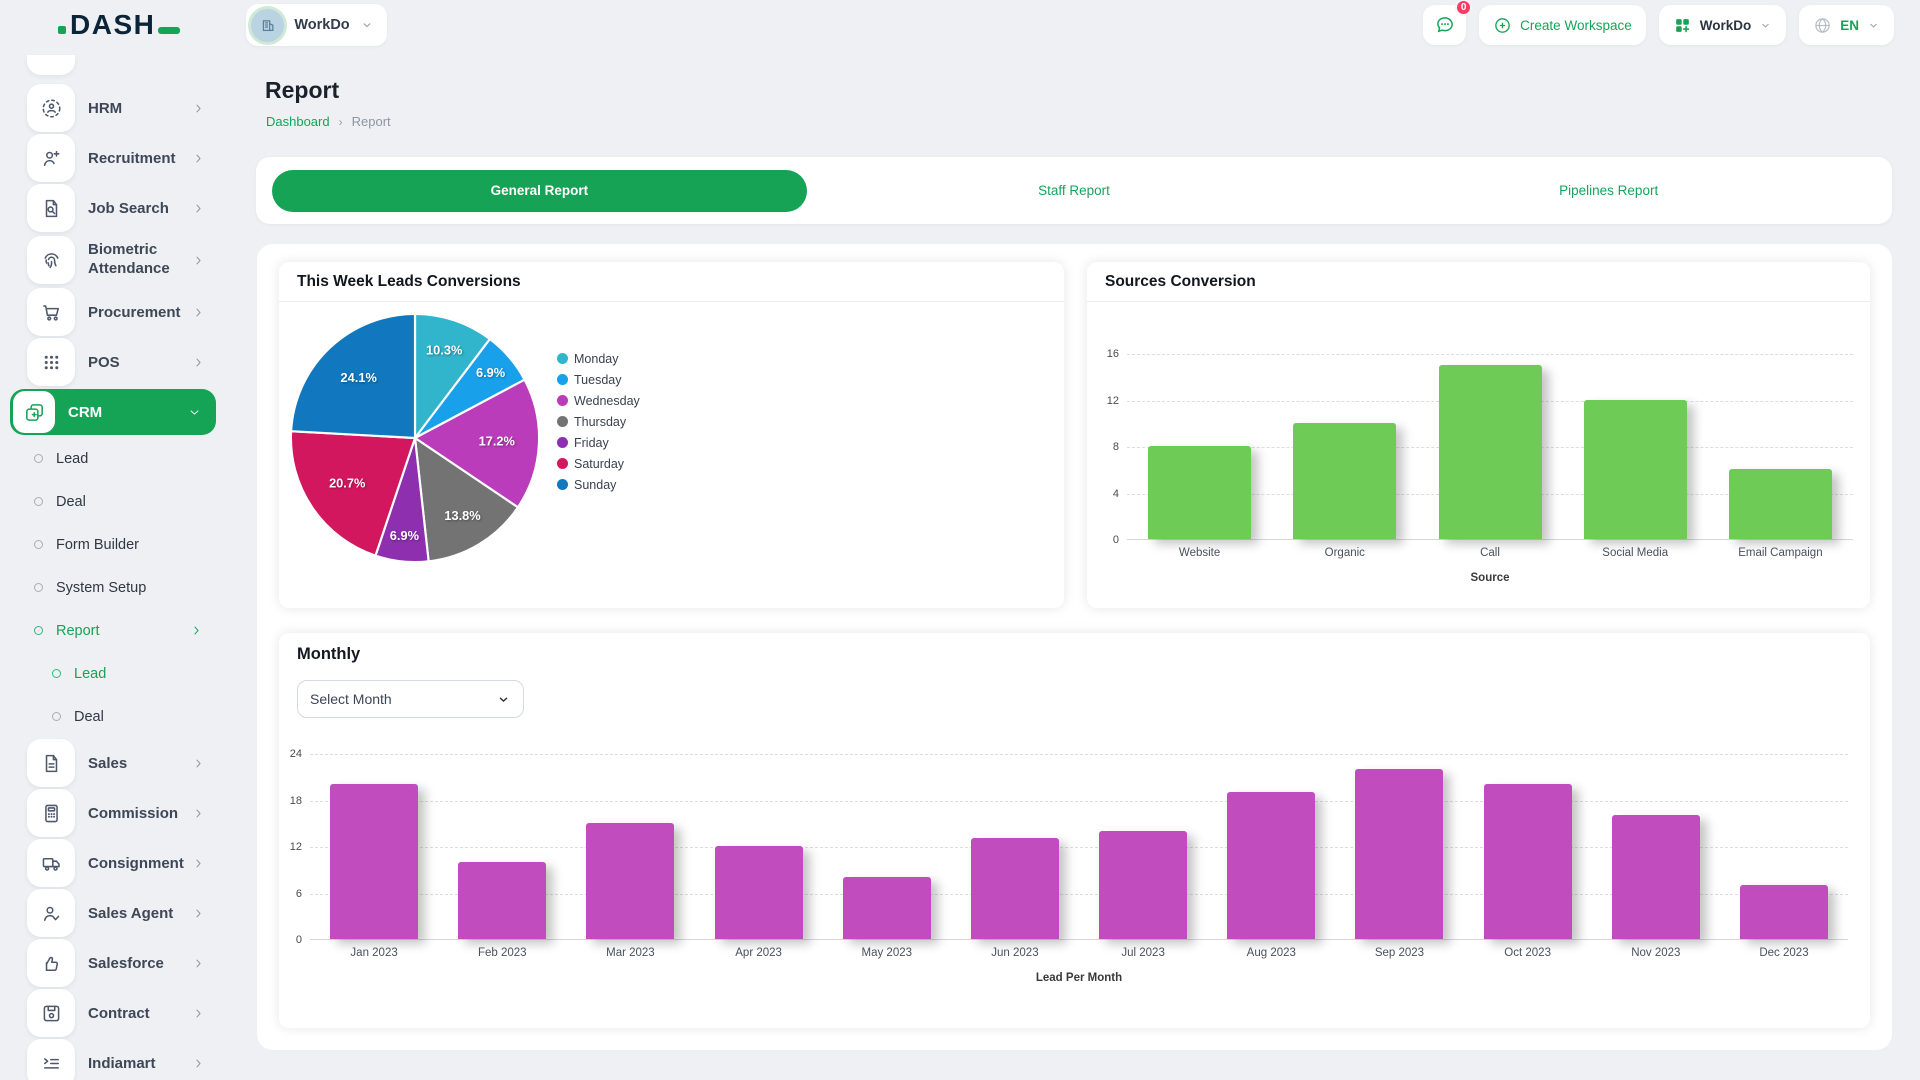  What do you see at coordinates (316, 25) in the screenshot?
I see `workspace-selector: WorkDo` at bounding box center [316, 25].